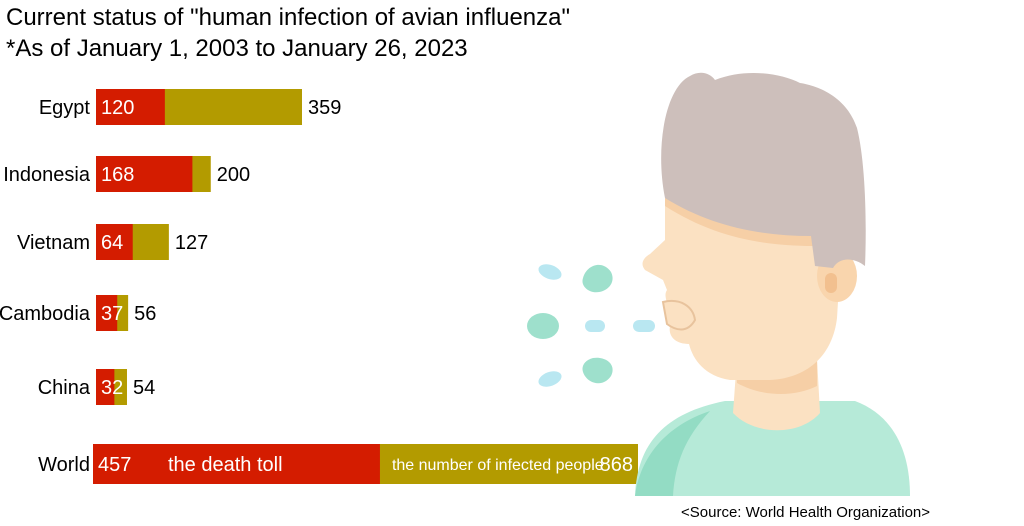 Image resolution: width=1024 pixels, height=526 pixels. What do you see at coordinates (831, 283) in the screenshot?
I see `ear-inner-shape` at bounding box center [831, 283].